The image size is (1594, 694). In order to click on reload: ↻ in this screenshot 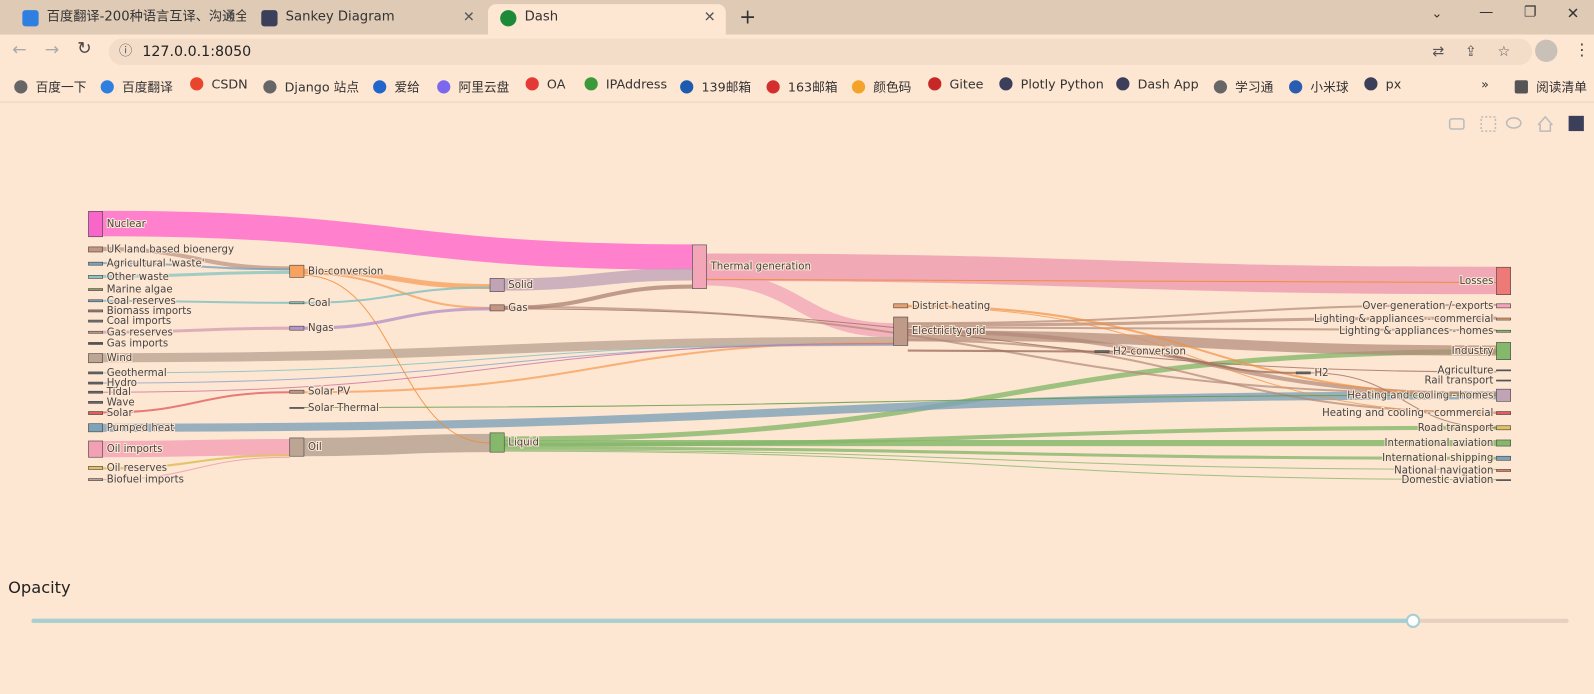, I will do `click(84, 48)`.